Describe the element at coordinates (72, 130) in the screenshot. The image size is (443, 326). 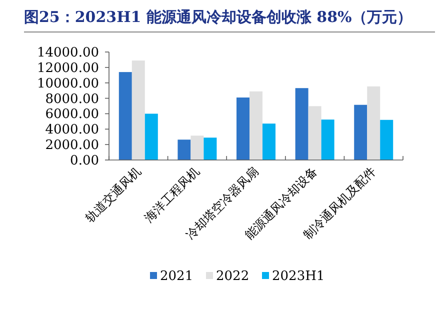
I see `y-tick-label: 4000.00` at that location.